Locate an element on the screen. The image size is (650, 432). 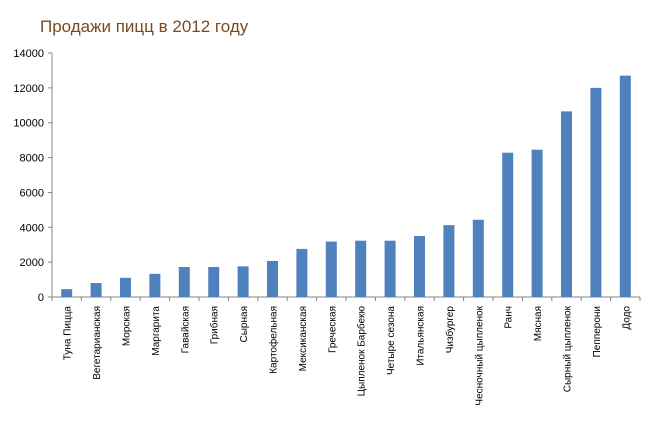
x-tick-label: Додо is located at coordinates (626, 318).